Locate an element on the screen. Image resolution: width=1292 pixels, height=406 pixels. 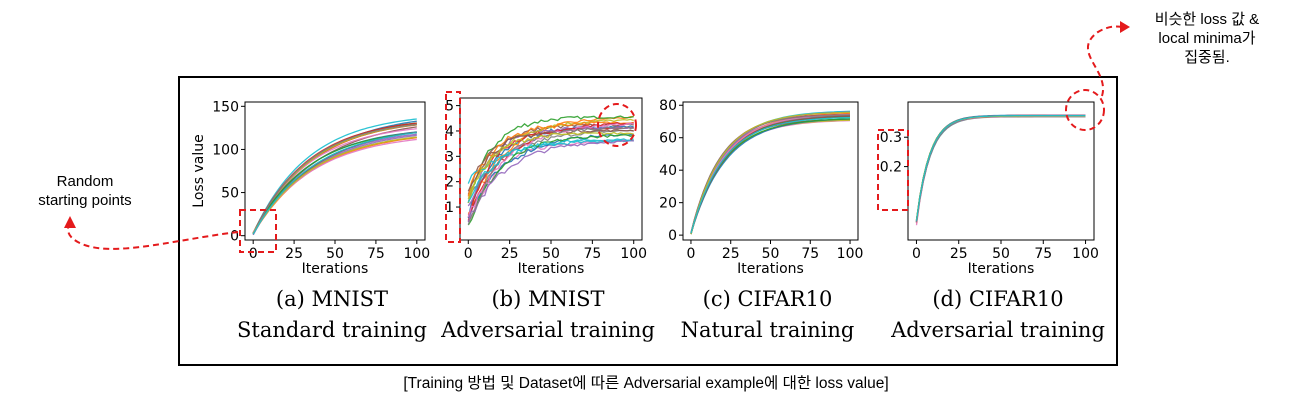
start-highlight-box-b is located at coordinates (453, 167).